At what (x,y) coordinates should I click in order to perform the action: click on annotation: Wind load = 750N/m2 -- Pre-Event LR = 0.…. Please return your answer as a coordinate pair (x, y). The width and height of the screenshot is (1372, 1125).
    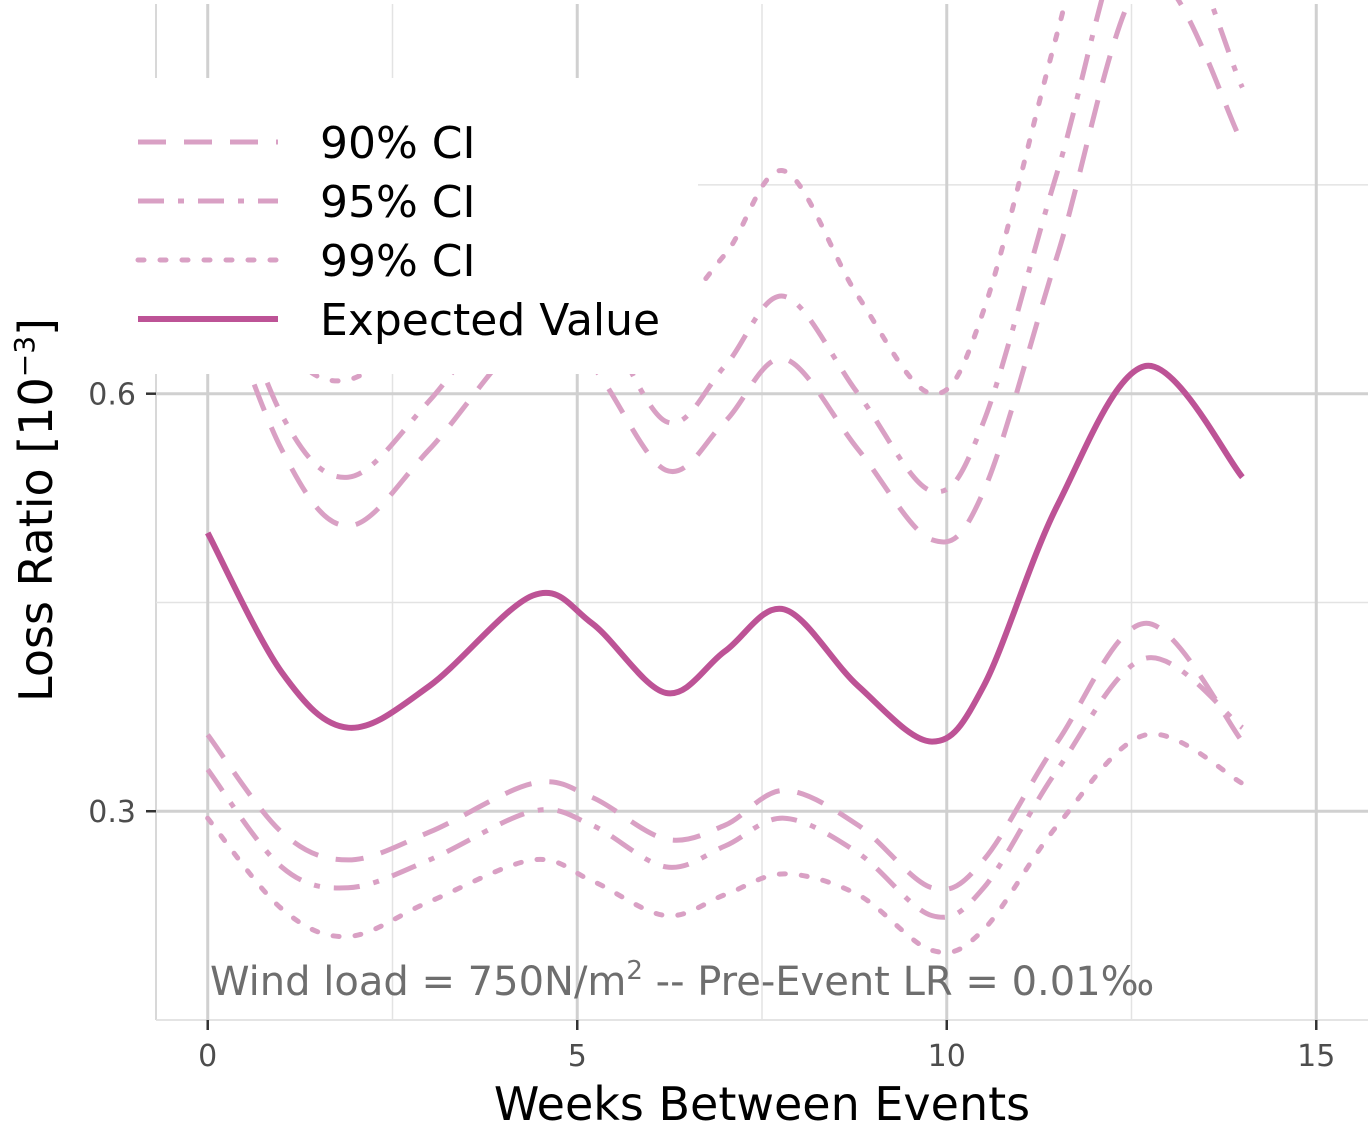
    Looking at the image, I should click on (682, 980).